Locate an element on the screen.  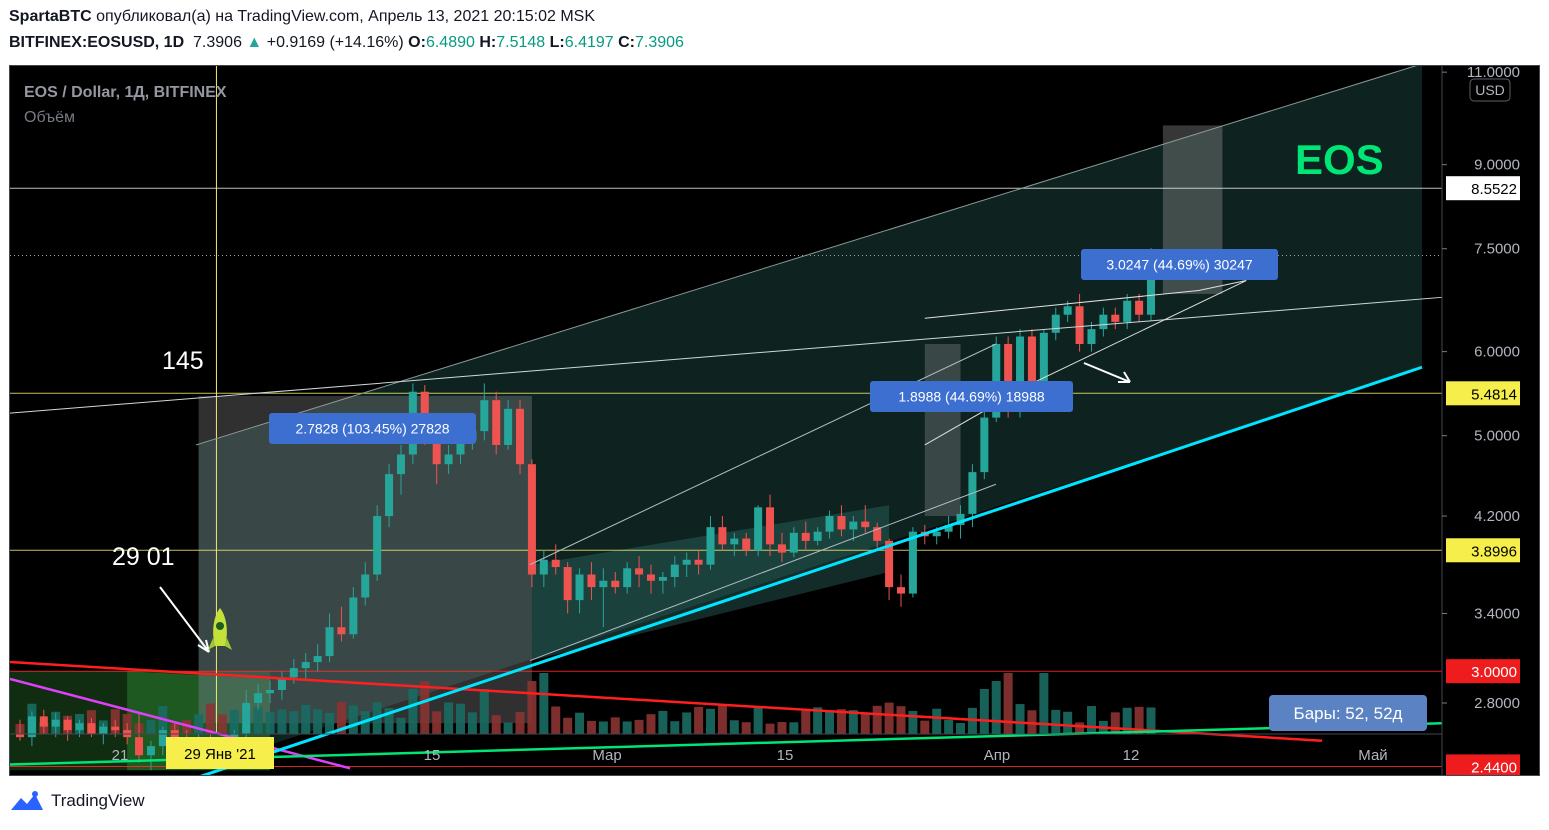
svg-text: 3.0247 (44.69%) 30247 is located at coordinates (1179, 265).